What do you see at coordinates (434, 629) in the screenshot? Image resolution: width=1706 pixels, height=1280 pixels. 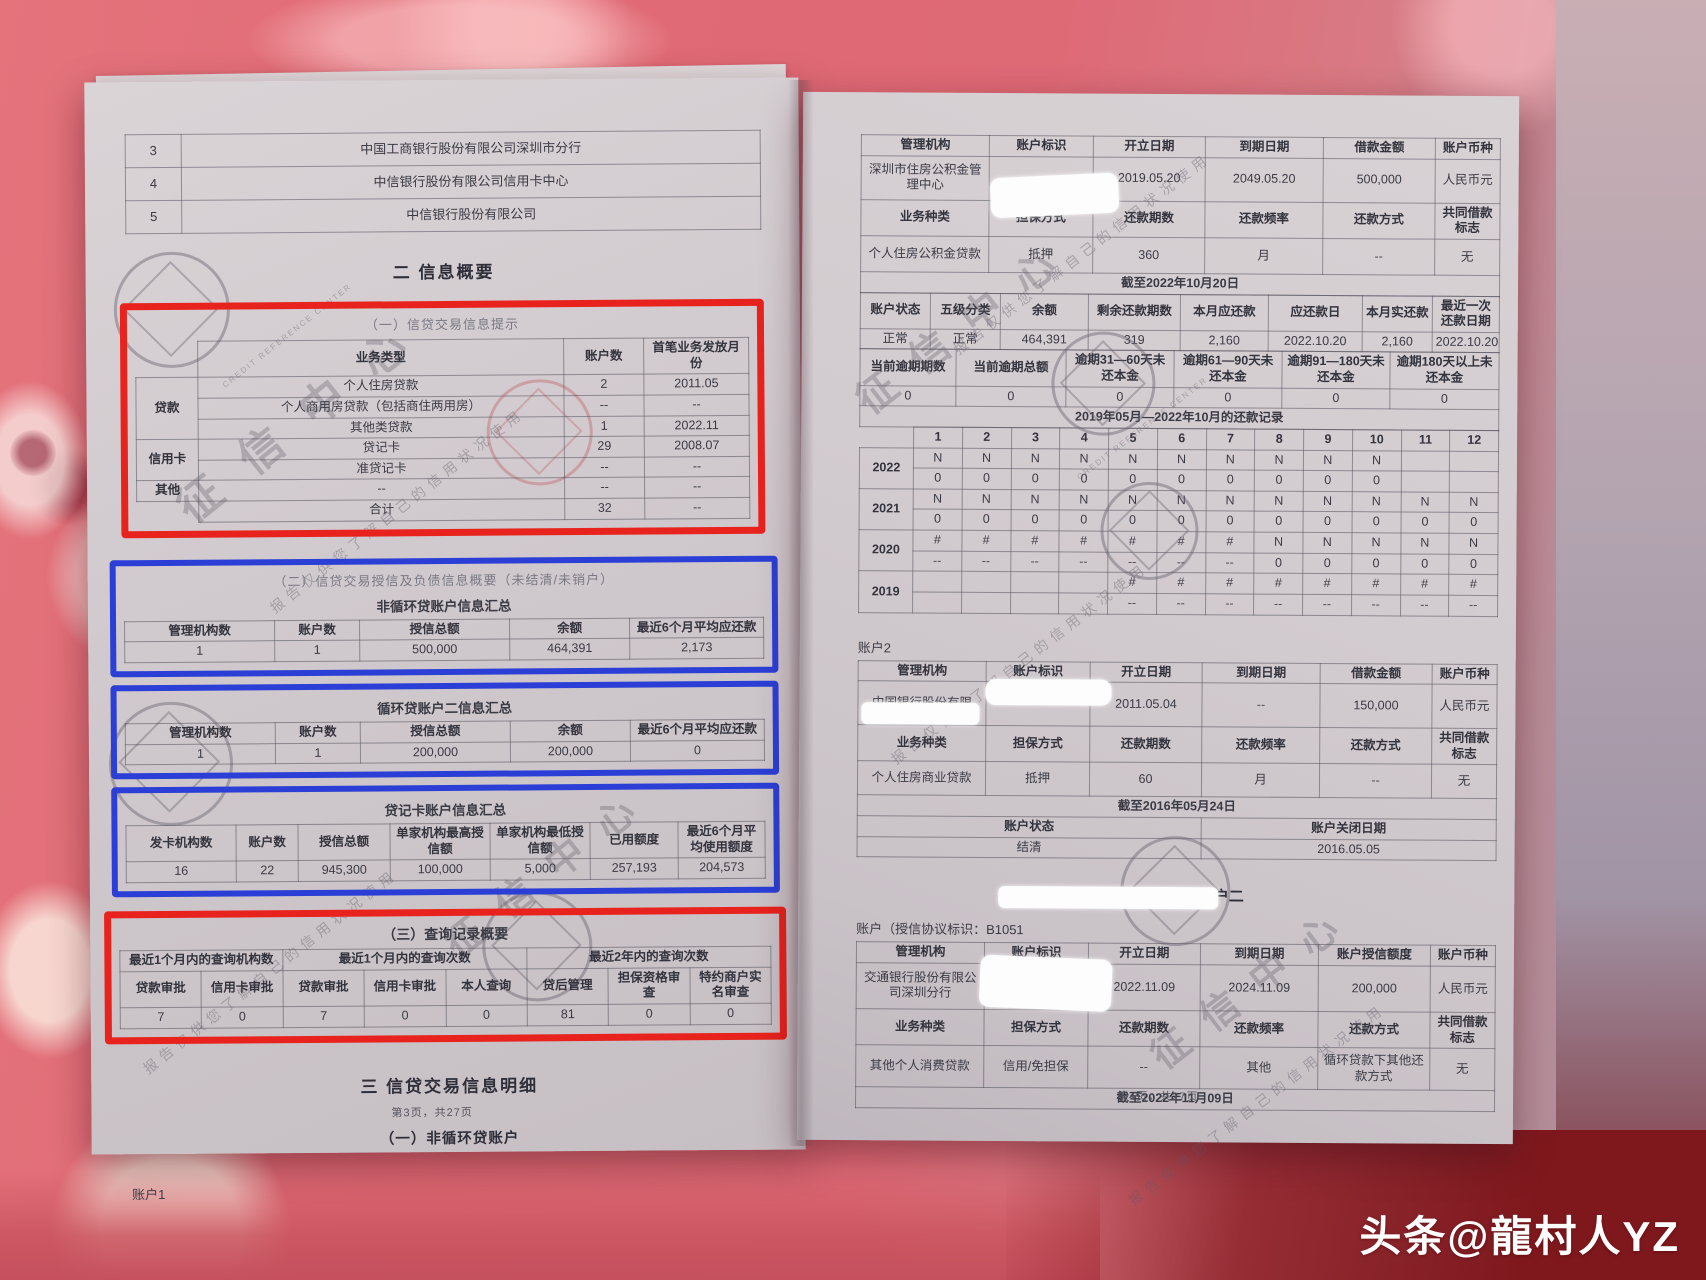 I see `table-cell: 授信总额` at bounding box center [434, 629].